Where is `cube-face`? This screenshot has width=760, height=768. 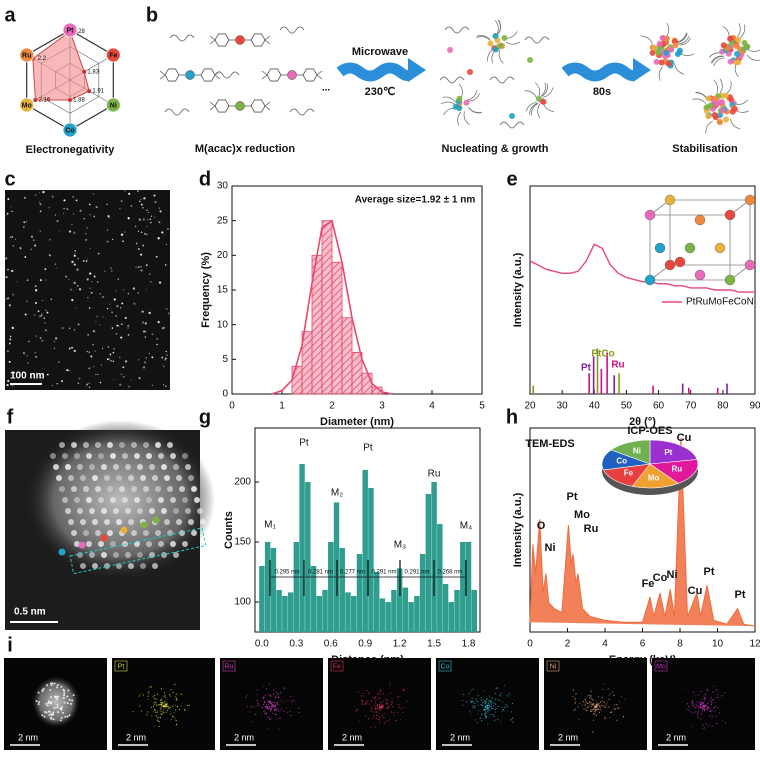
cube-face is located at coordinates (710, 232).